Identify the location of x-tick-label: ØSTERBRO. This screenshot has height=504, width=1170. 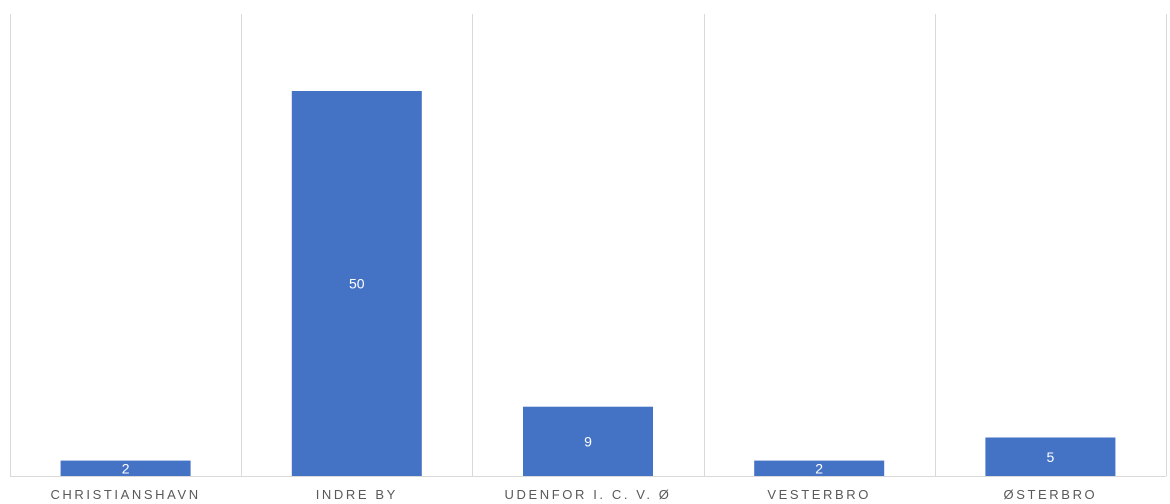
(1051, 494).